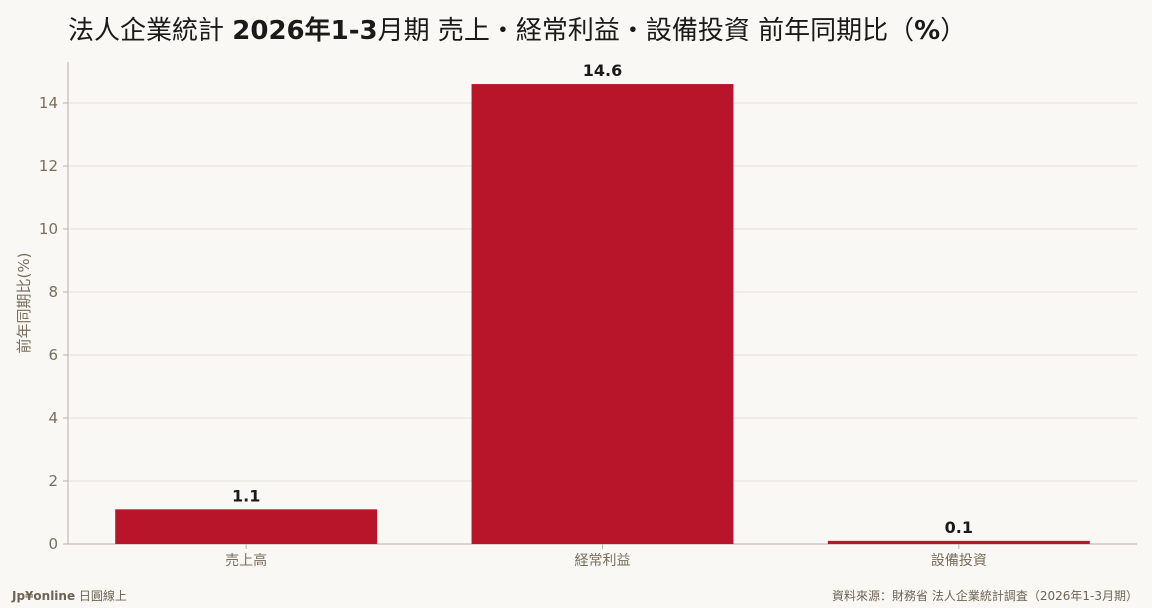  I want to click on chart-title: 法人企業統計 2026年1-3月期 売上・経常利益・設備投資 前年同期比（%）, so click(517, 28).